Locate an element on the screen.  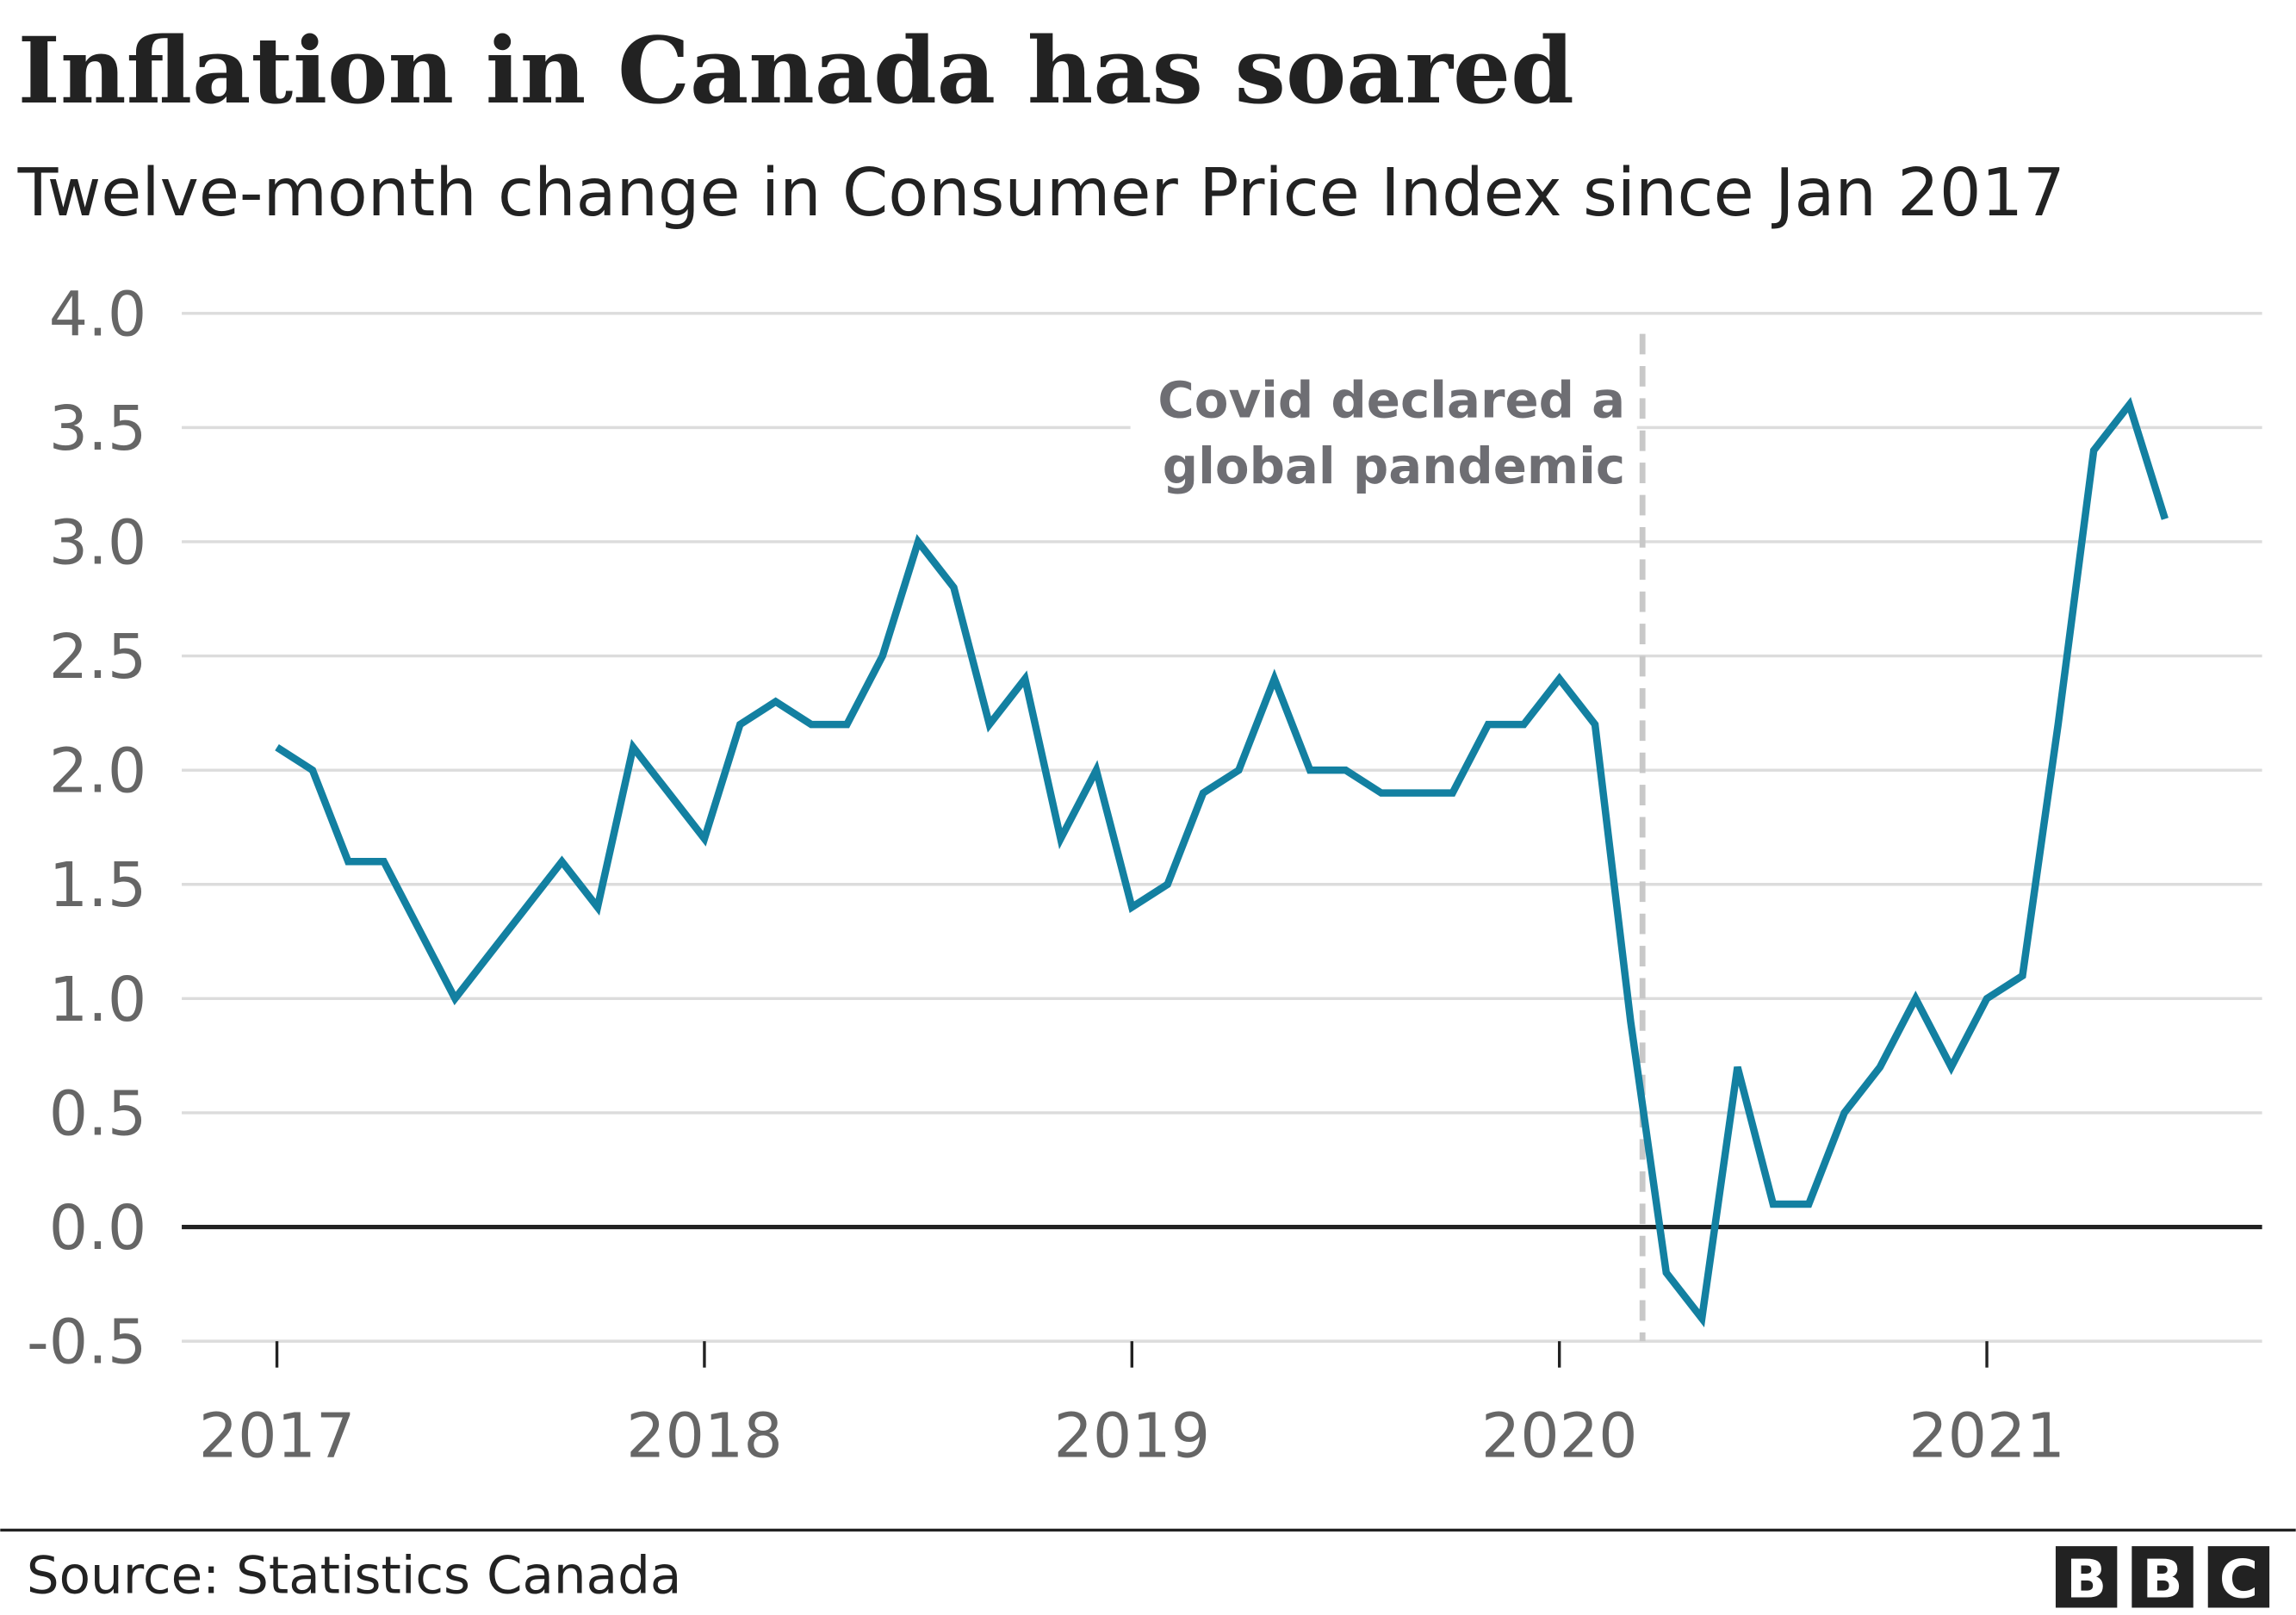
annotation-line-2: global pandemic is located at coordinates (1394, 466).